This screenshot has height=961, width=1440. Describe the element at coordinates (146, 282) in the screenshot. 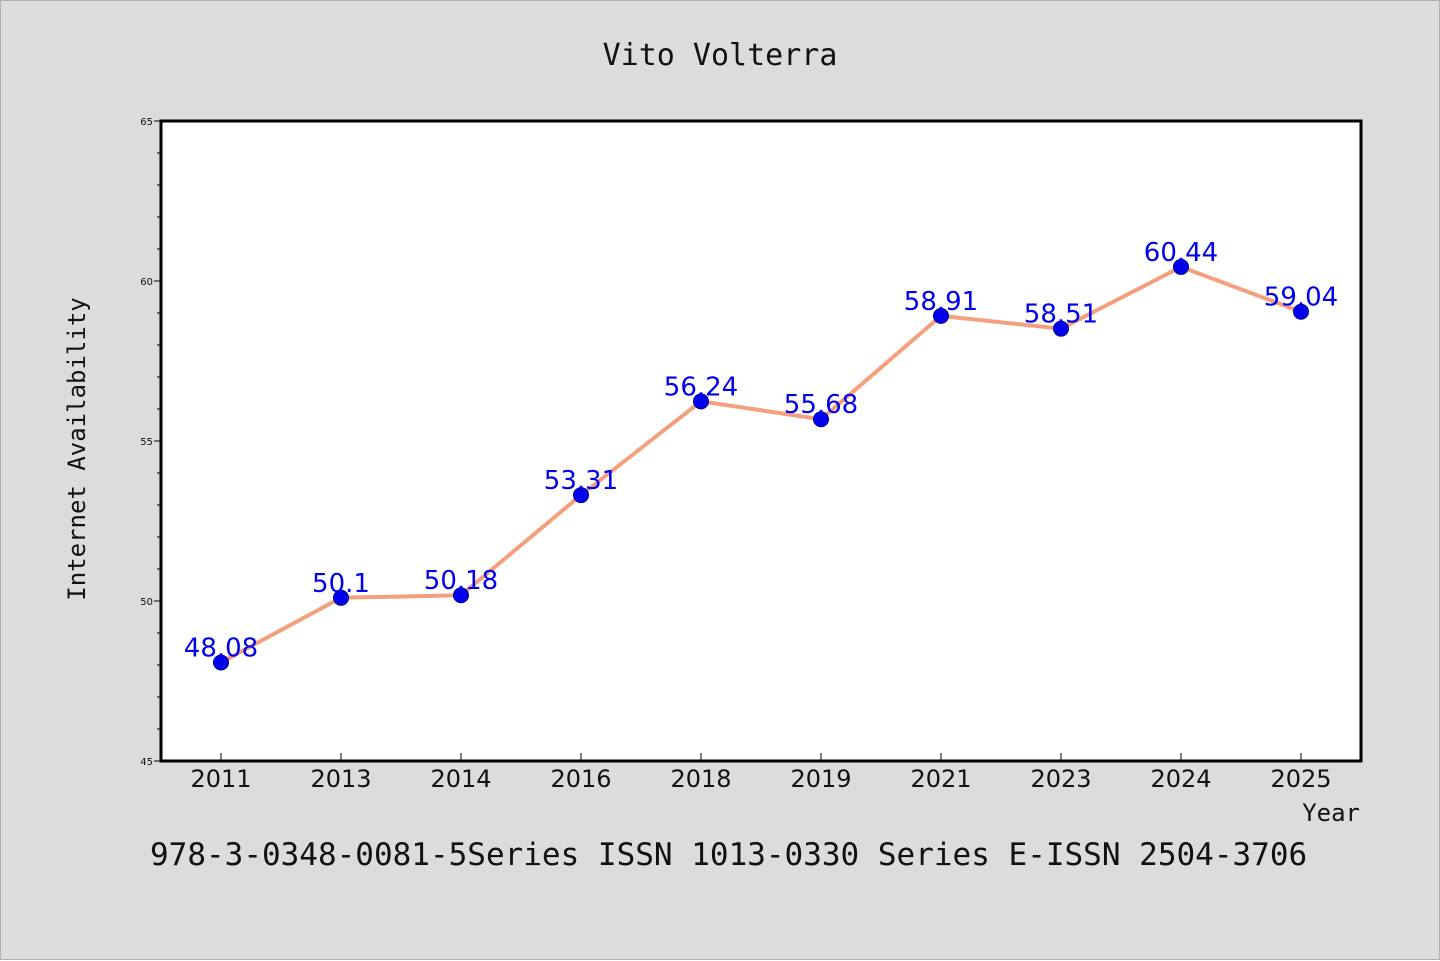

I see `y-tick-label: 60` at that location.